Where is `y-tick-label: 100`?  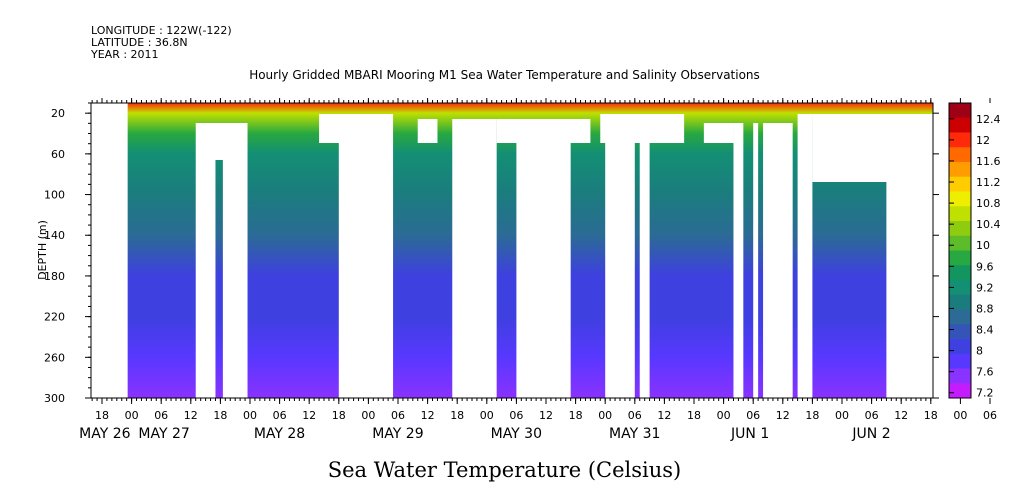 y-tick-label: 100 is located at coordinates (54, 195).